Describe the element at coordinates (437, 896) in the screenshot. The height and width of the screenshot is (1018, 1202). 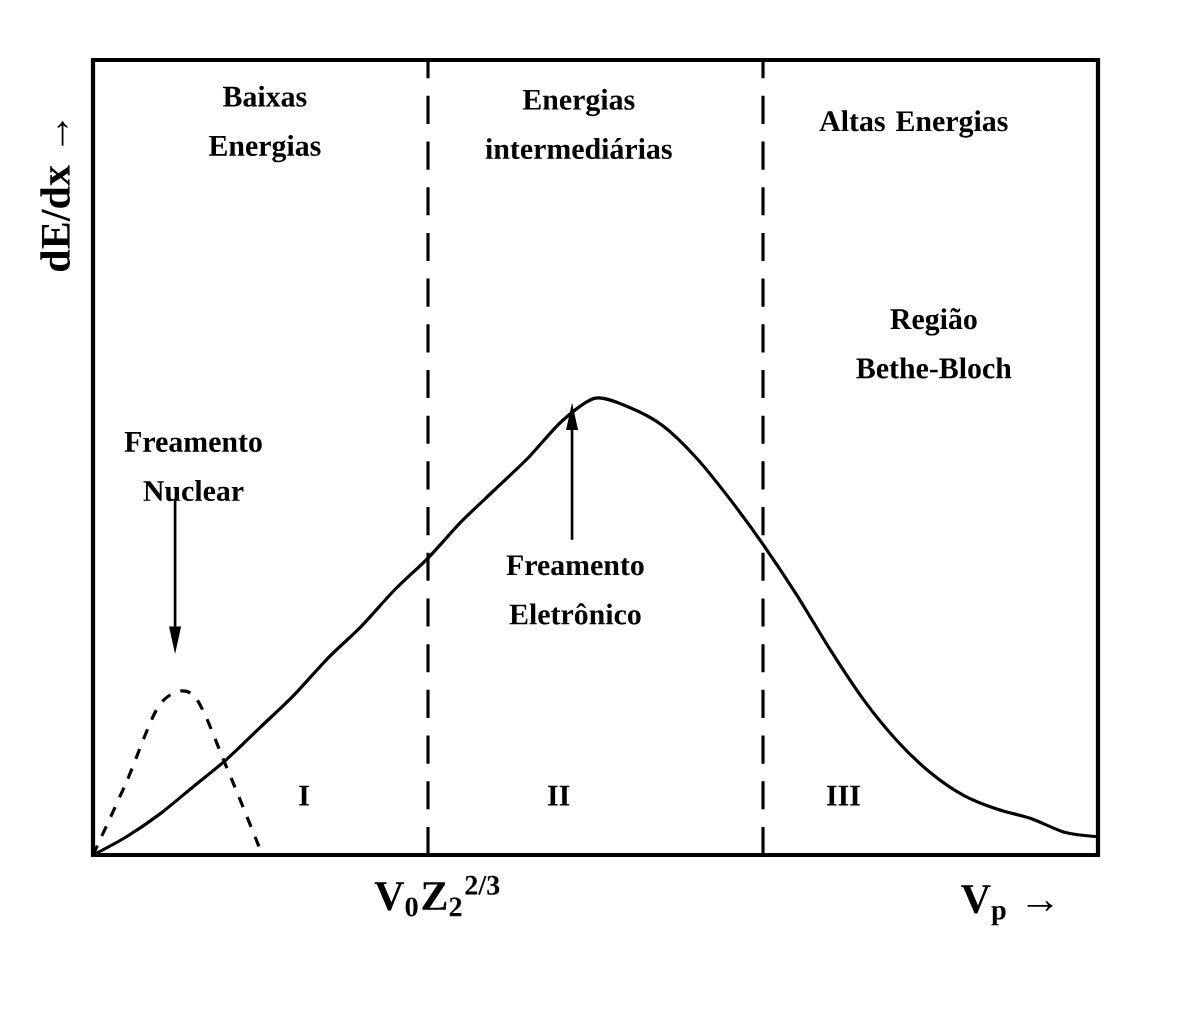
I see `text: V$_{0}$Z$_{2}$2/3` at that location.